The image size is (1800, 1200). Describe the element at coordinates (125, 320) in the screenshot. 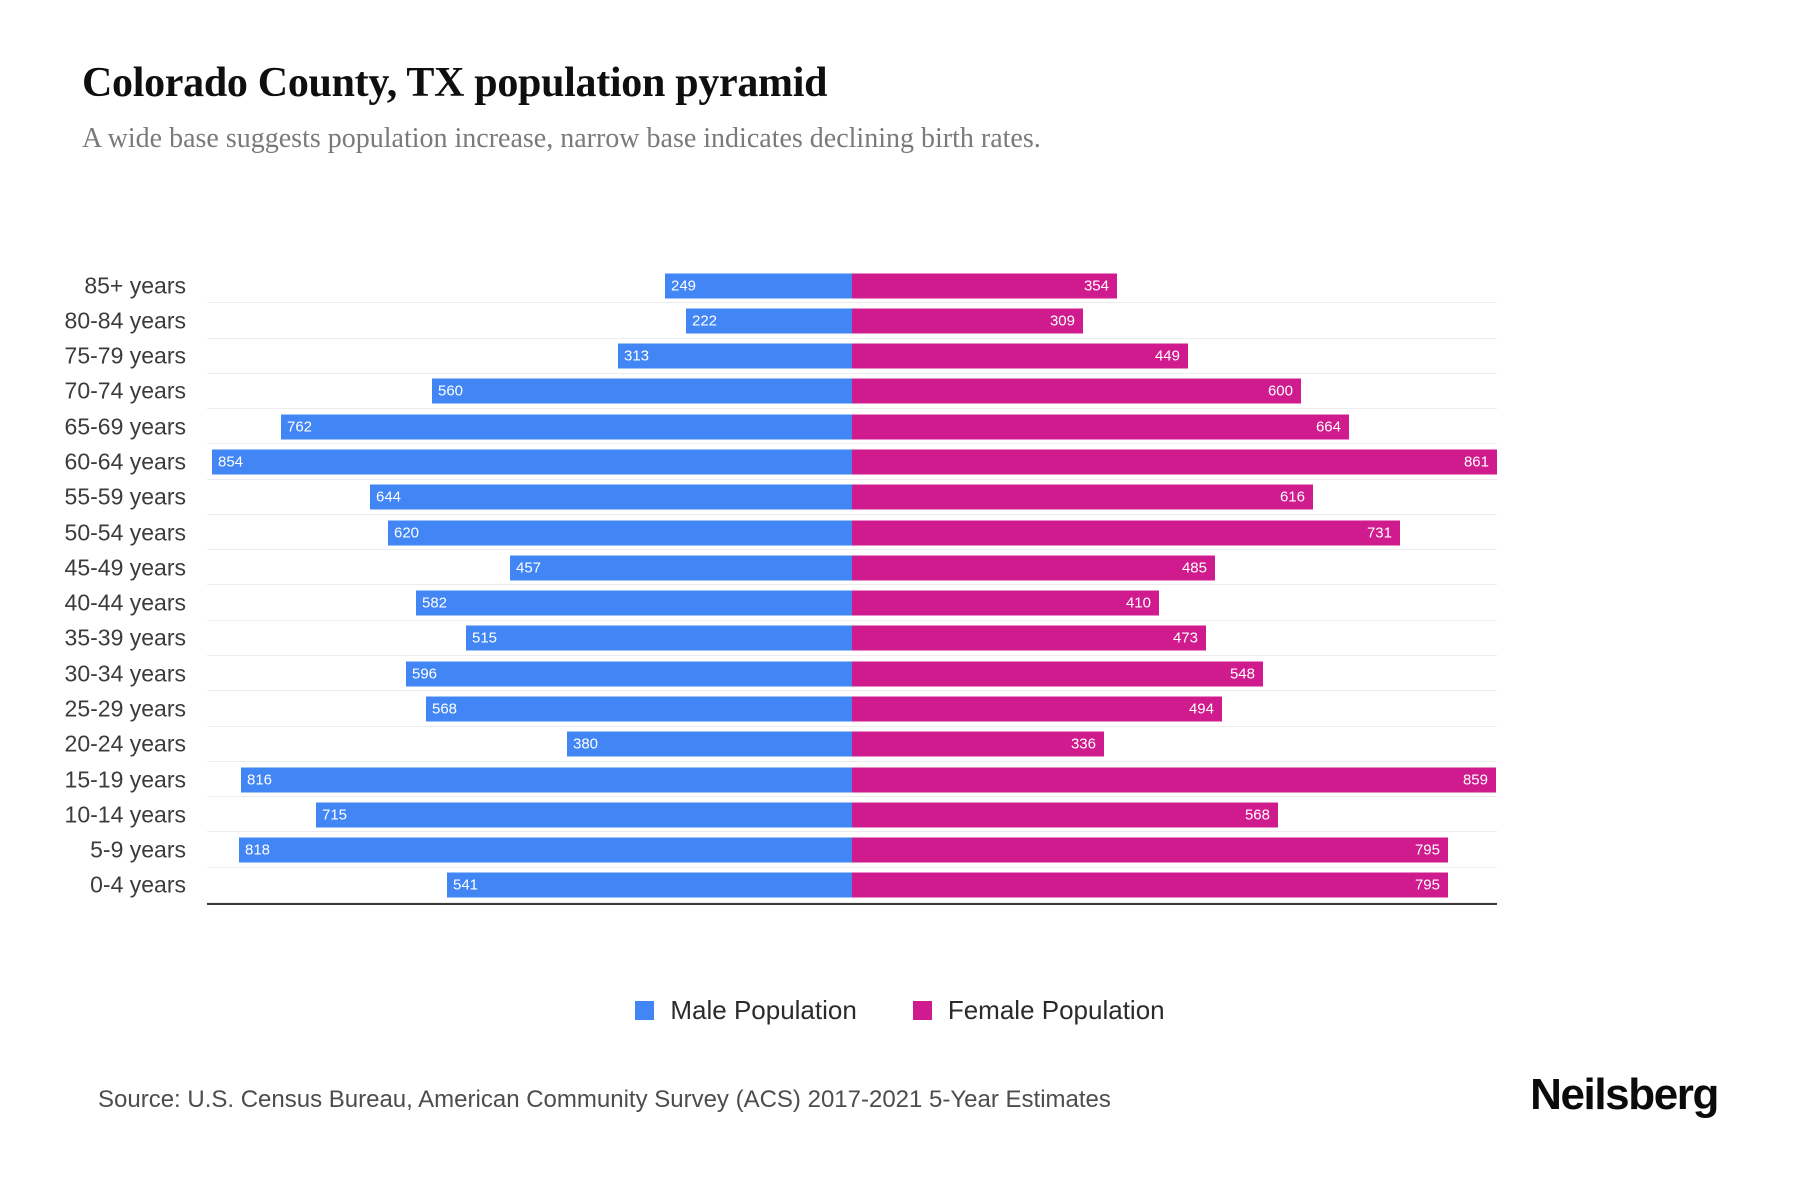

I see `y-axis-label-80-84-years: 80-84 years` at that location.